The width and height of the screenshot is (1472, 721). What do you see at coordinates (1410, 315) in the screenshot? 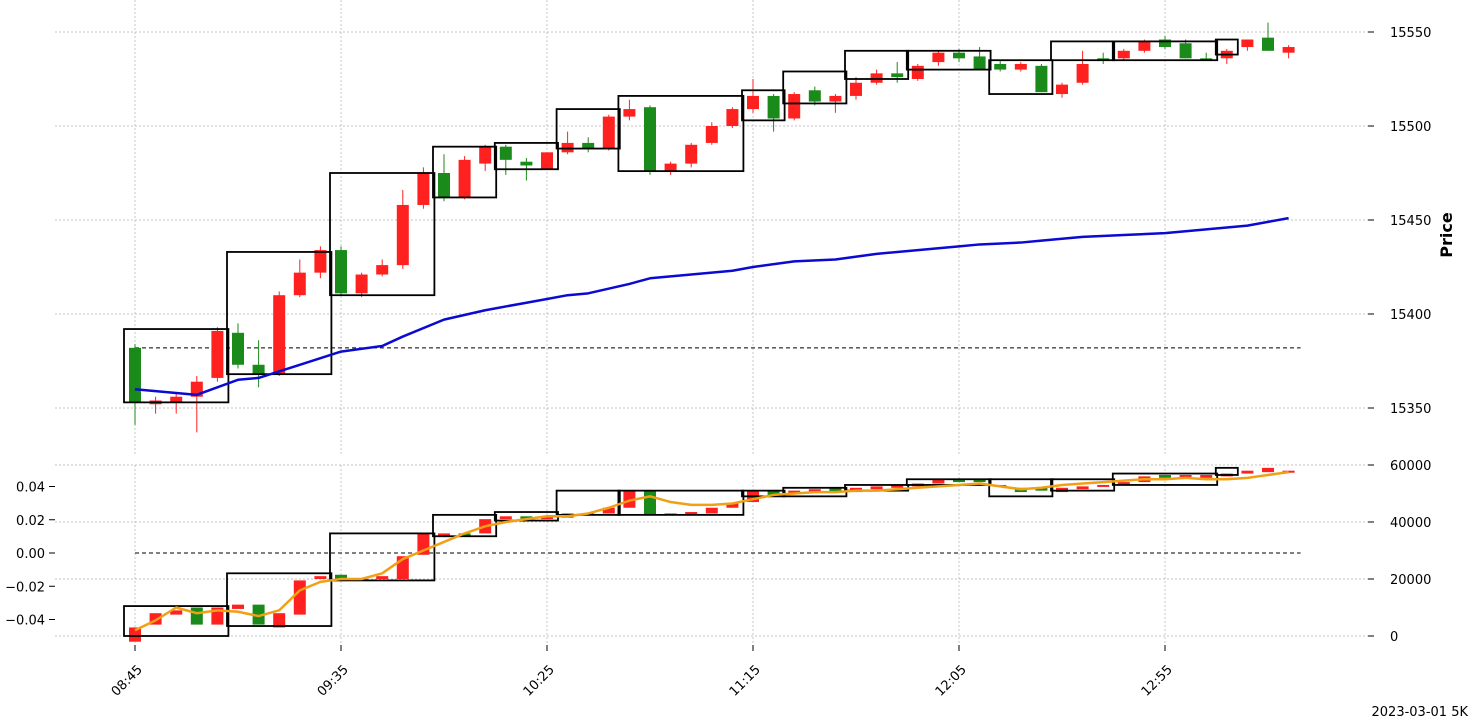
I see `price-y-tick-label: 15400` at bounding box center [1410, 315].